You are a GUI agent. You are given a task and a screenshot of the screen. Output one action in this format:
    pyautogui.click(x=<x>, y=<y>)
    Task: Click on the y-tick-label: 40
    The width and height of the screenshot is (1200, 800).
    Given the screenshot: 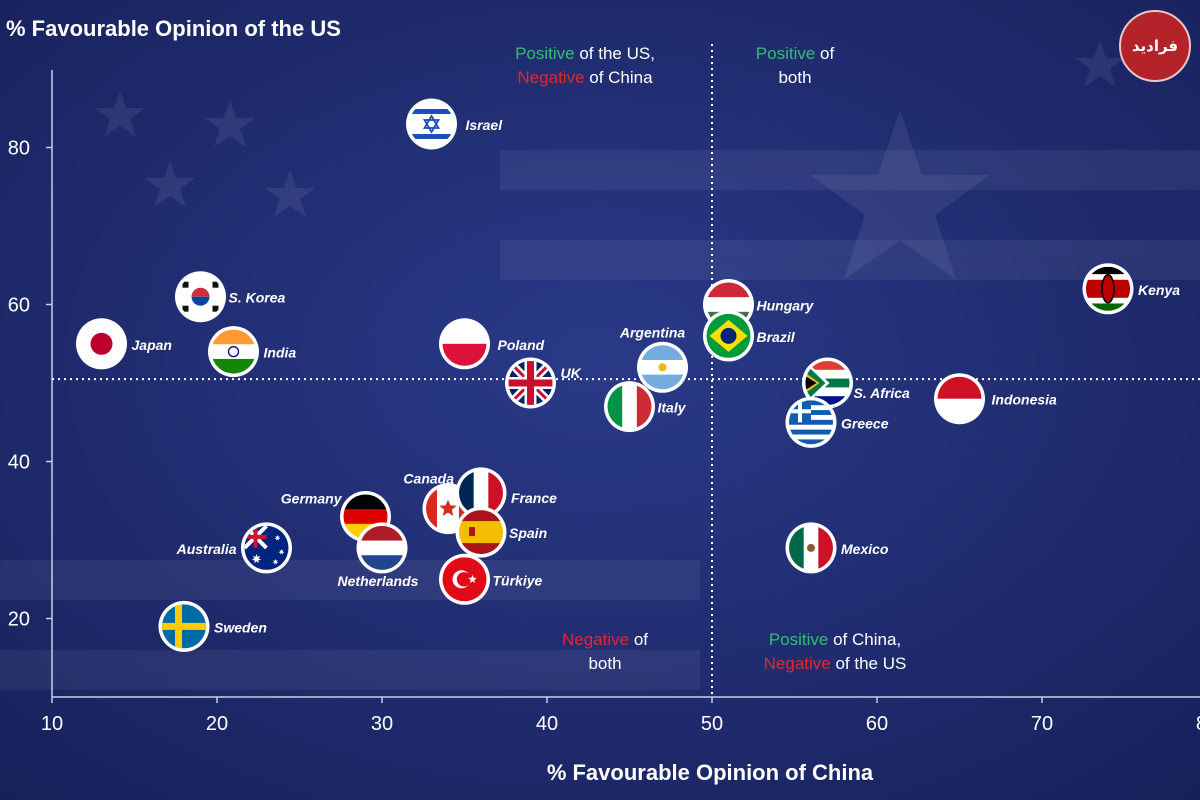 What is the action you would take?
    pyautogui.click(x=19, y=463)
    